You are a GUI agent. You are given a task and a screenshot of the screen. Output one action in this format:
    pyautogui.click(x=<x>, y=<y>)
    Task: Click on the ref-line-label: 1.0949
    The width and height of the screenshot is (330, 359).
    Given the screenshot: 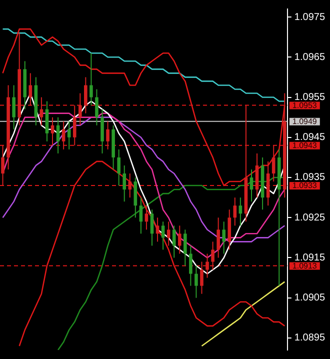 What is the action you would take?
    pyautogui.click(x=305, y=121)
    